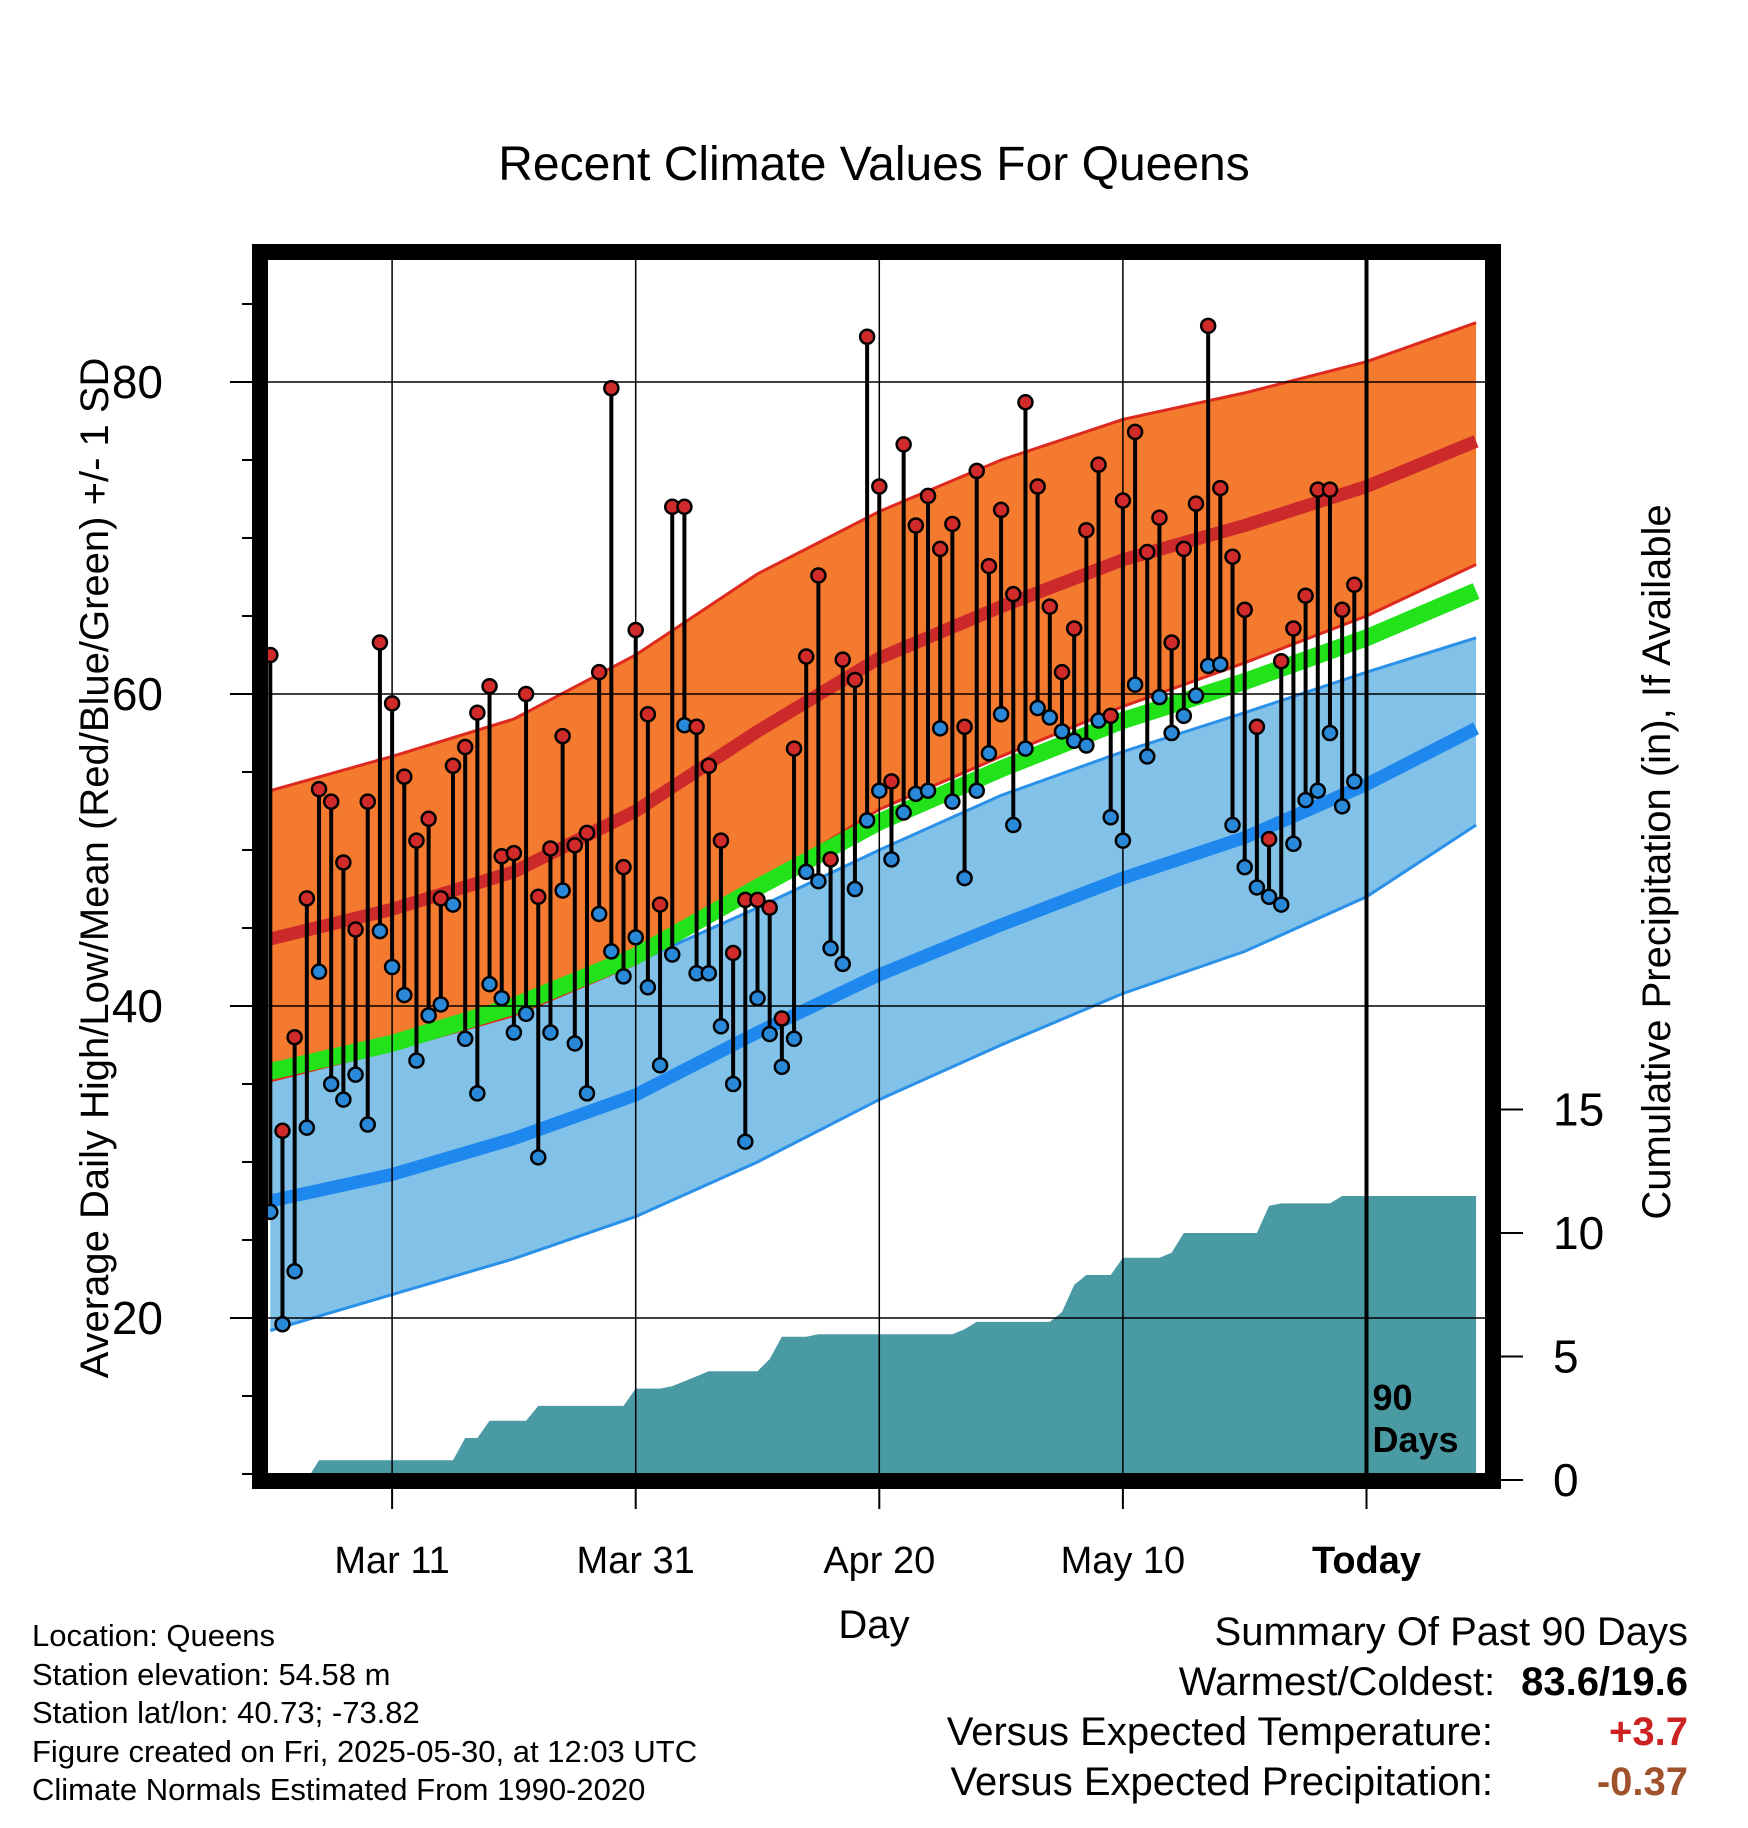  I want to click on y-left-tick-label: 80, so click(137, 382).